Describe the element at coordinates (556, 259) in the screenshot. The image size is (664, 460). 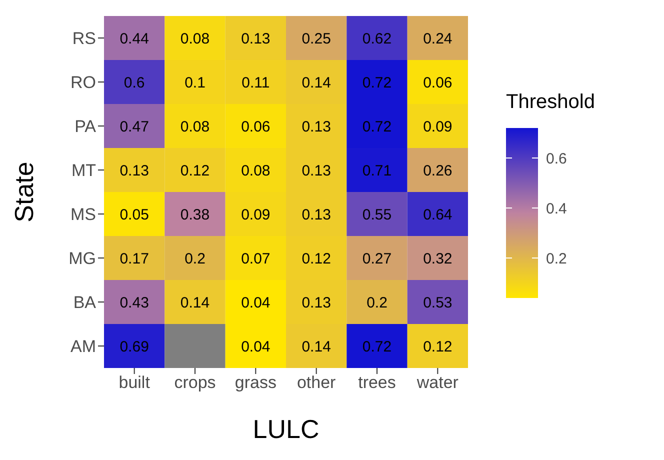
I see `color-bar-label: 0.2` at that location.